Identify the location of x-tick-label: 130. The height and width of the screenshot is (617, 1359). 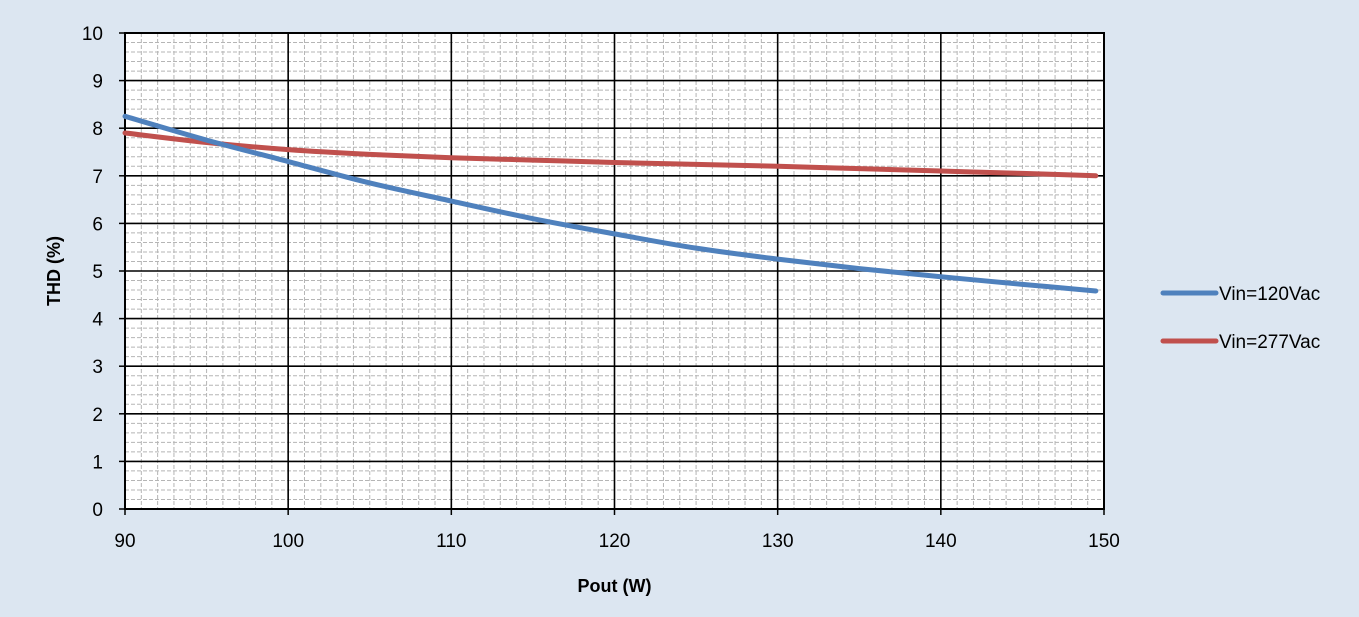
(778, 541).